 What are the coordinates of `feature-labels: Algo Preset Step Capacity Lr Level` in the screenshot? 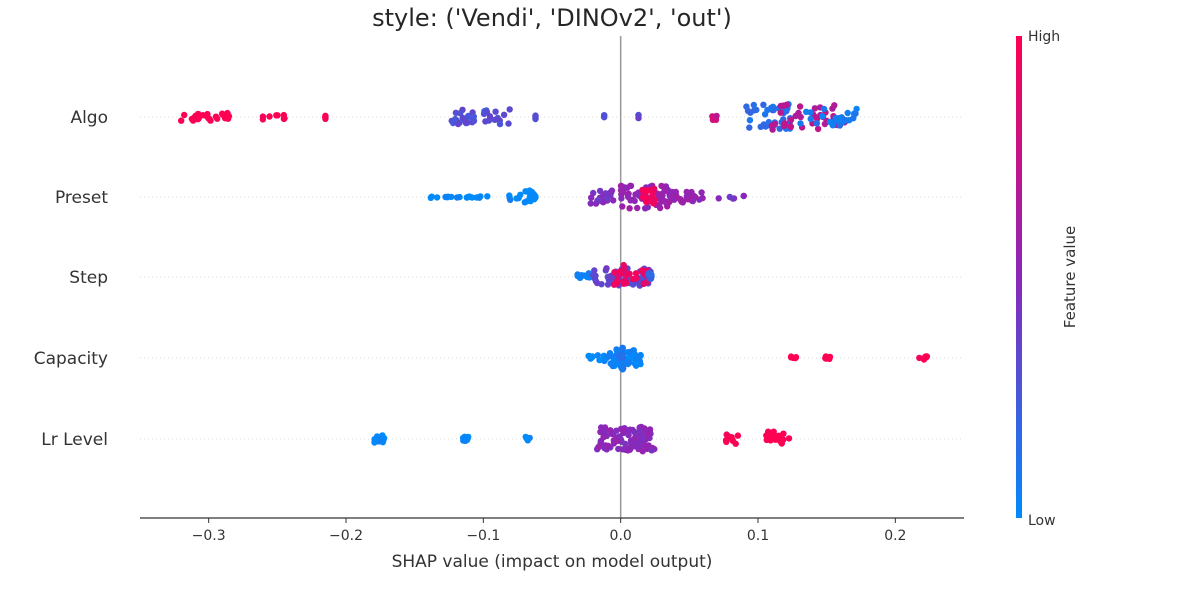 It's located at (71, 279).